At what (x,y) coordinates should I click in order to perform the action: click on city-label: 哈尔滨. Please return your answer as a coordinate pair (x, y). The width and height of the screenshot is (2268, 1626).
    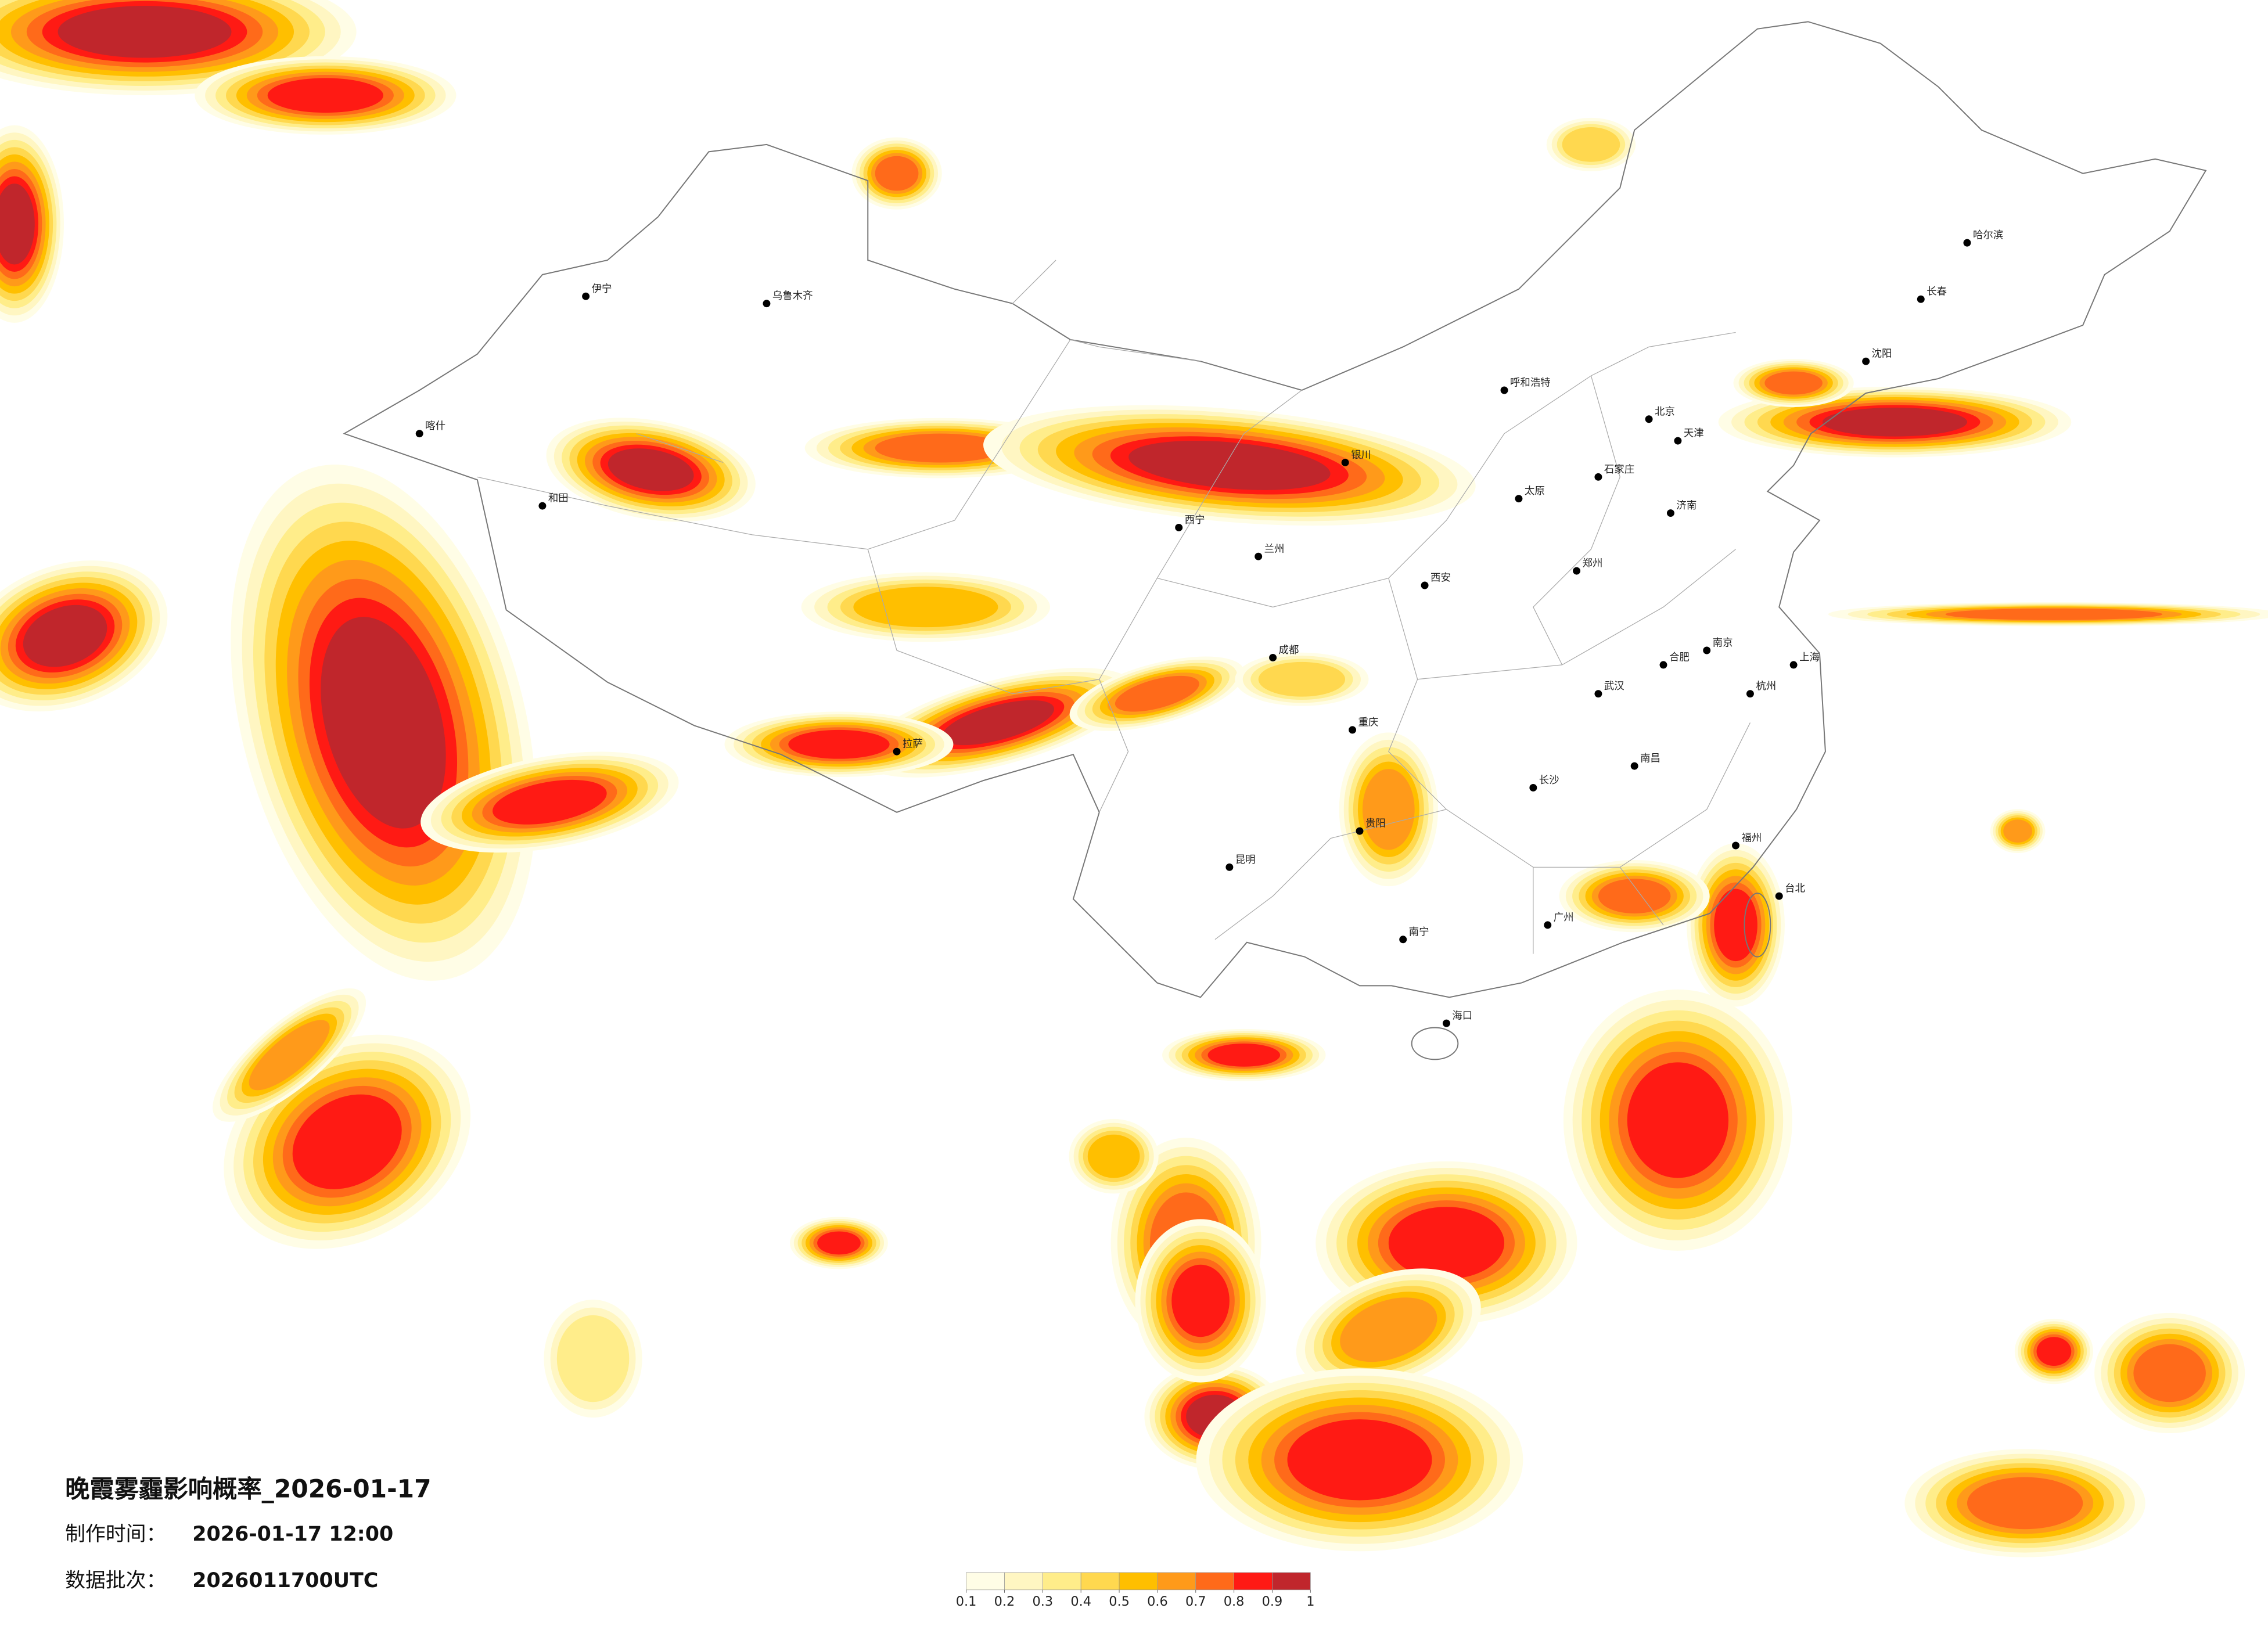
    Looking at the image, I should click on (1988, 236).